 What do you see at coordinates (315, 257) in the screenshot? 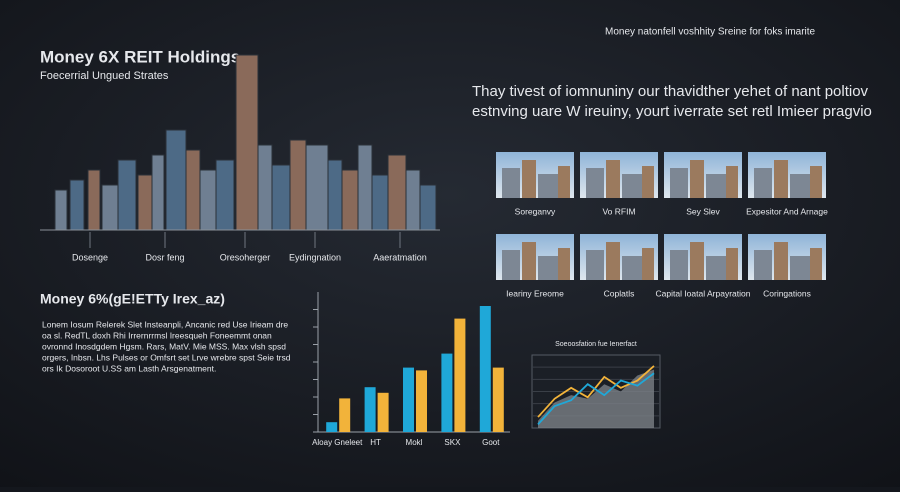
I see `skyline-label: Eydingnation` at bounding box center [315, 257].